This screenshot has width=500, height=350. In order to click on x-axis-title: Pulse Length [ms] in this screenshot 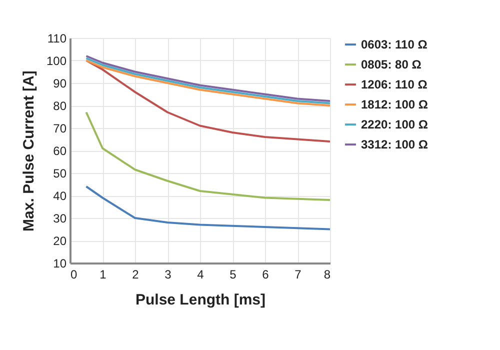, I will do `click(200, 300)`.